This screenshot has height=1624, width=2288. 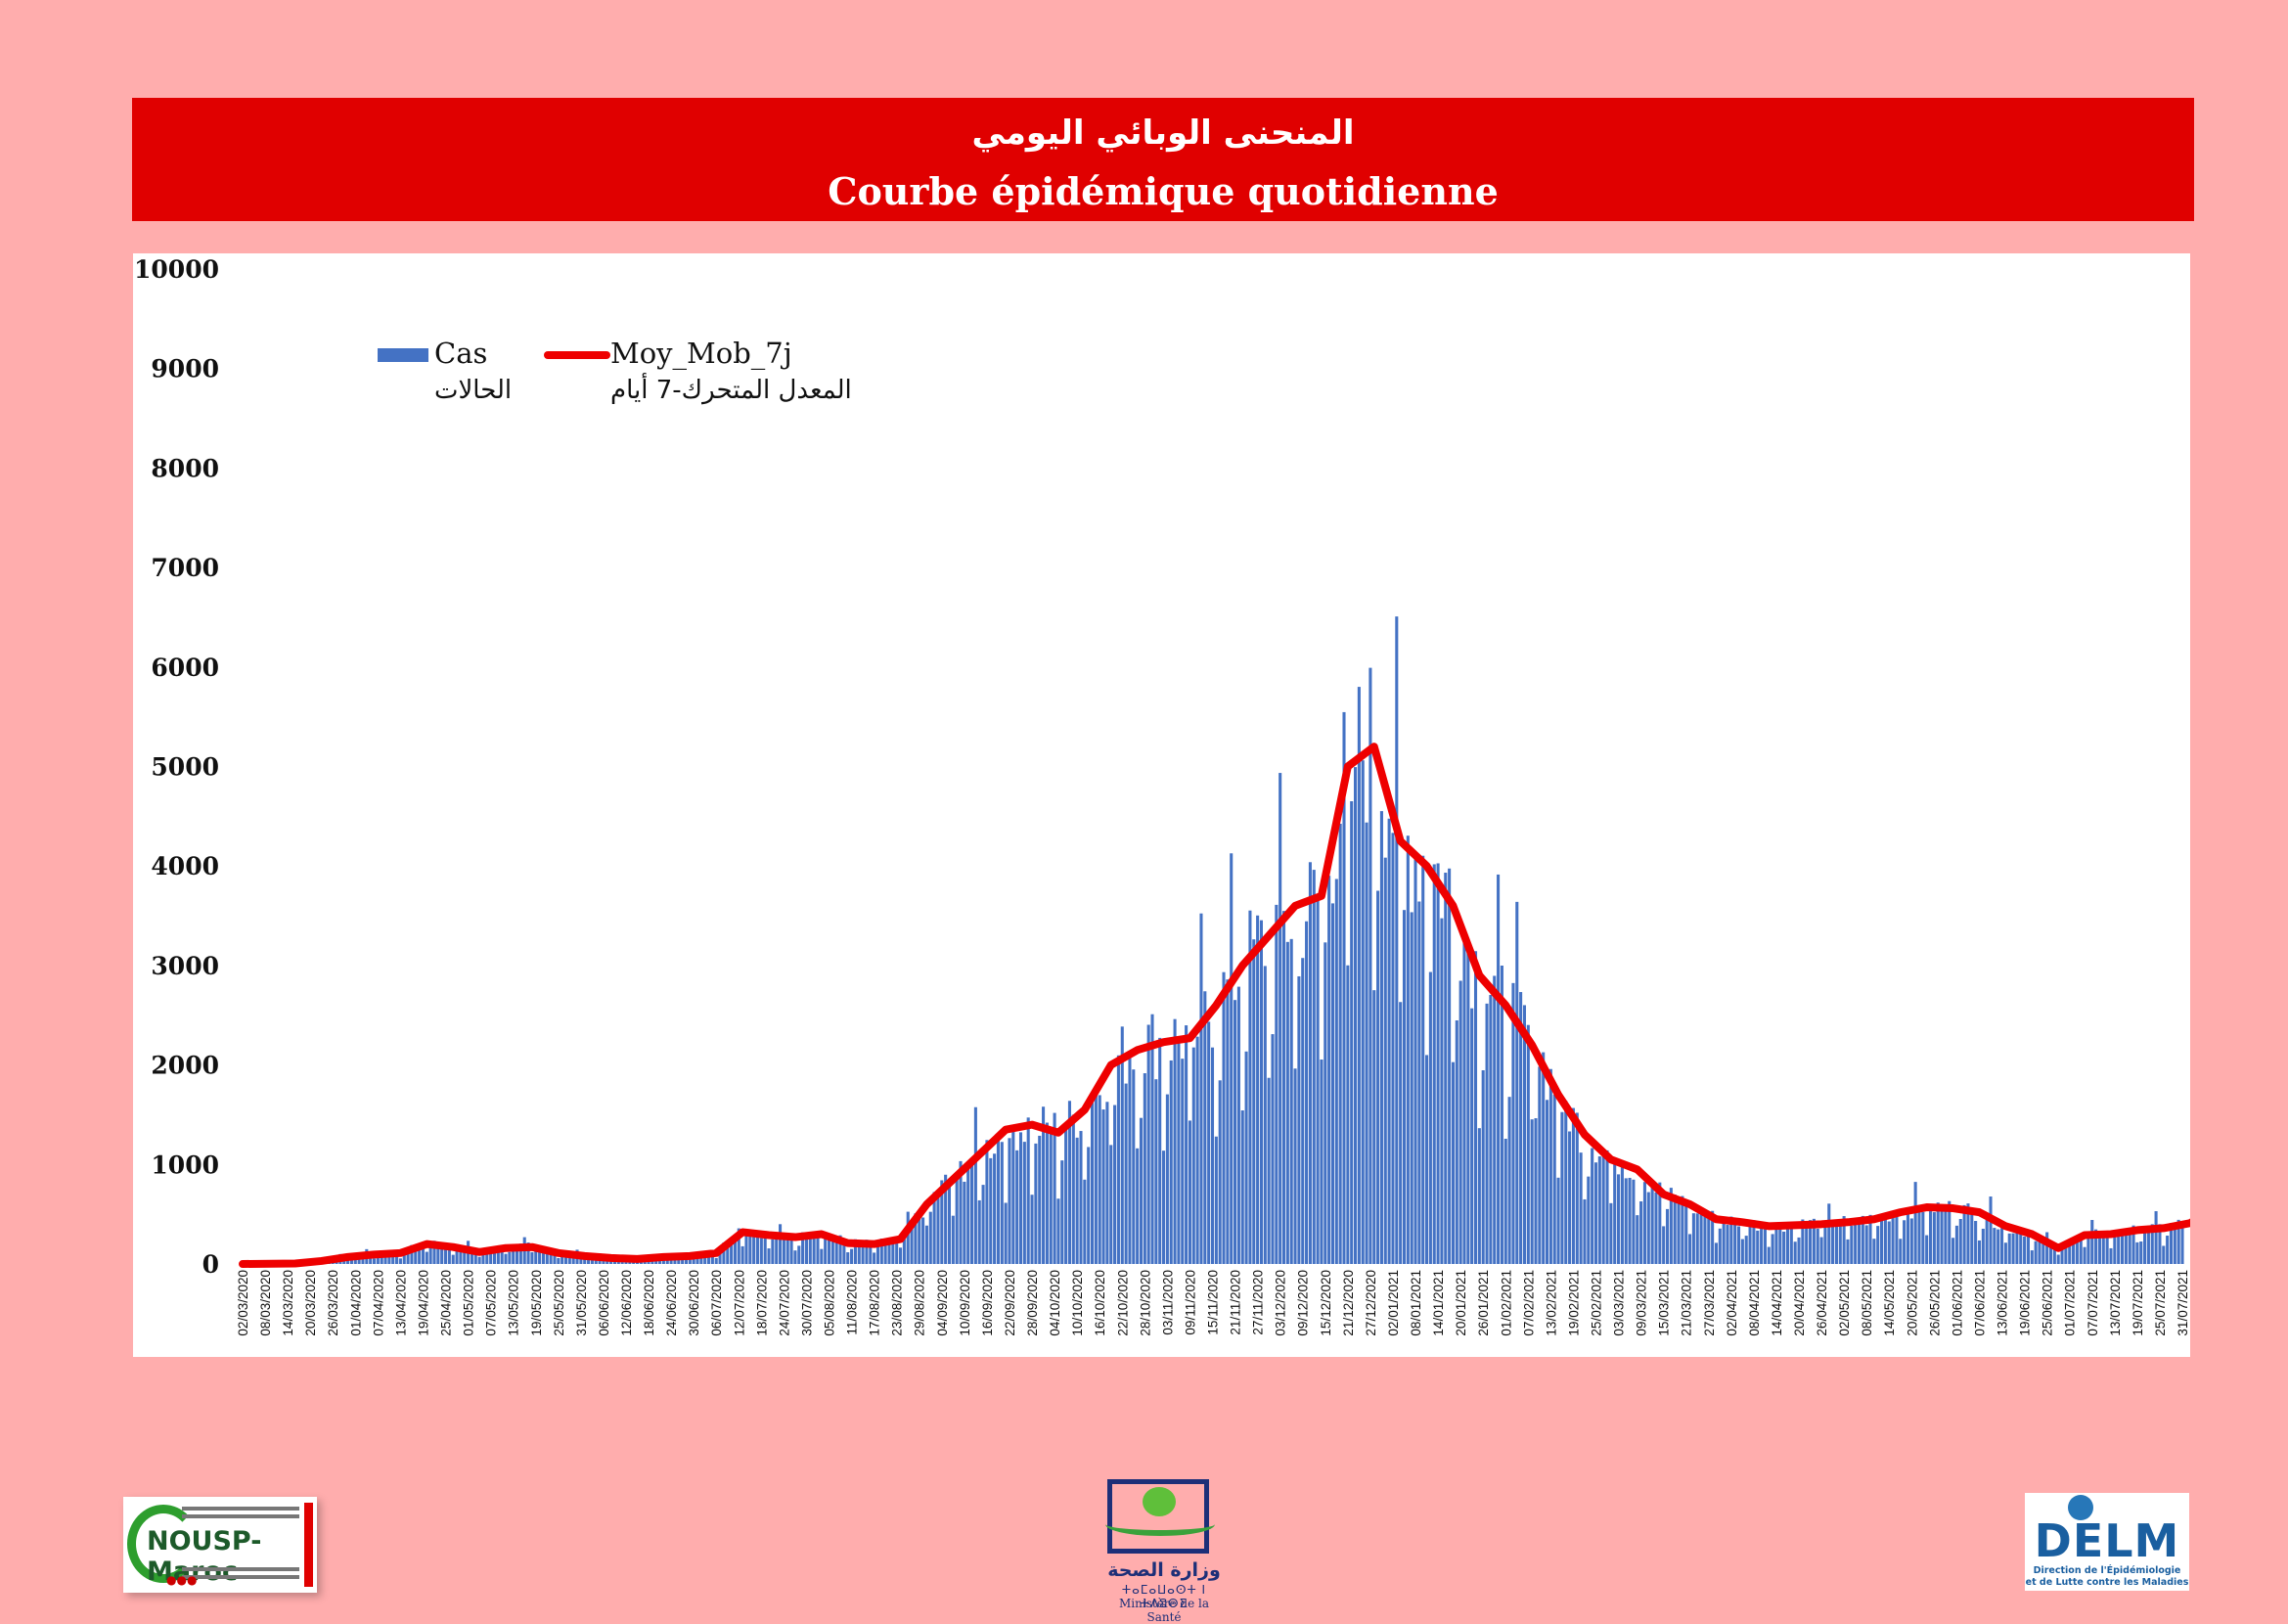 What do you see at coordinates (626, 1303) in the screenshot?
I see `x-tick-label: 12/06/2020` at bounding box center [626, 1303].